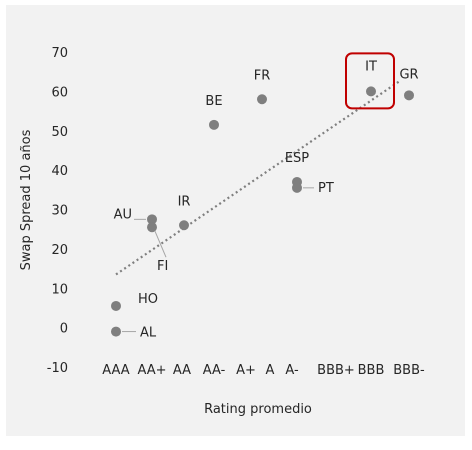 The image size is (472, 450). I want to click on y-tick-label: 30, so click(59, 211).